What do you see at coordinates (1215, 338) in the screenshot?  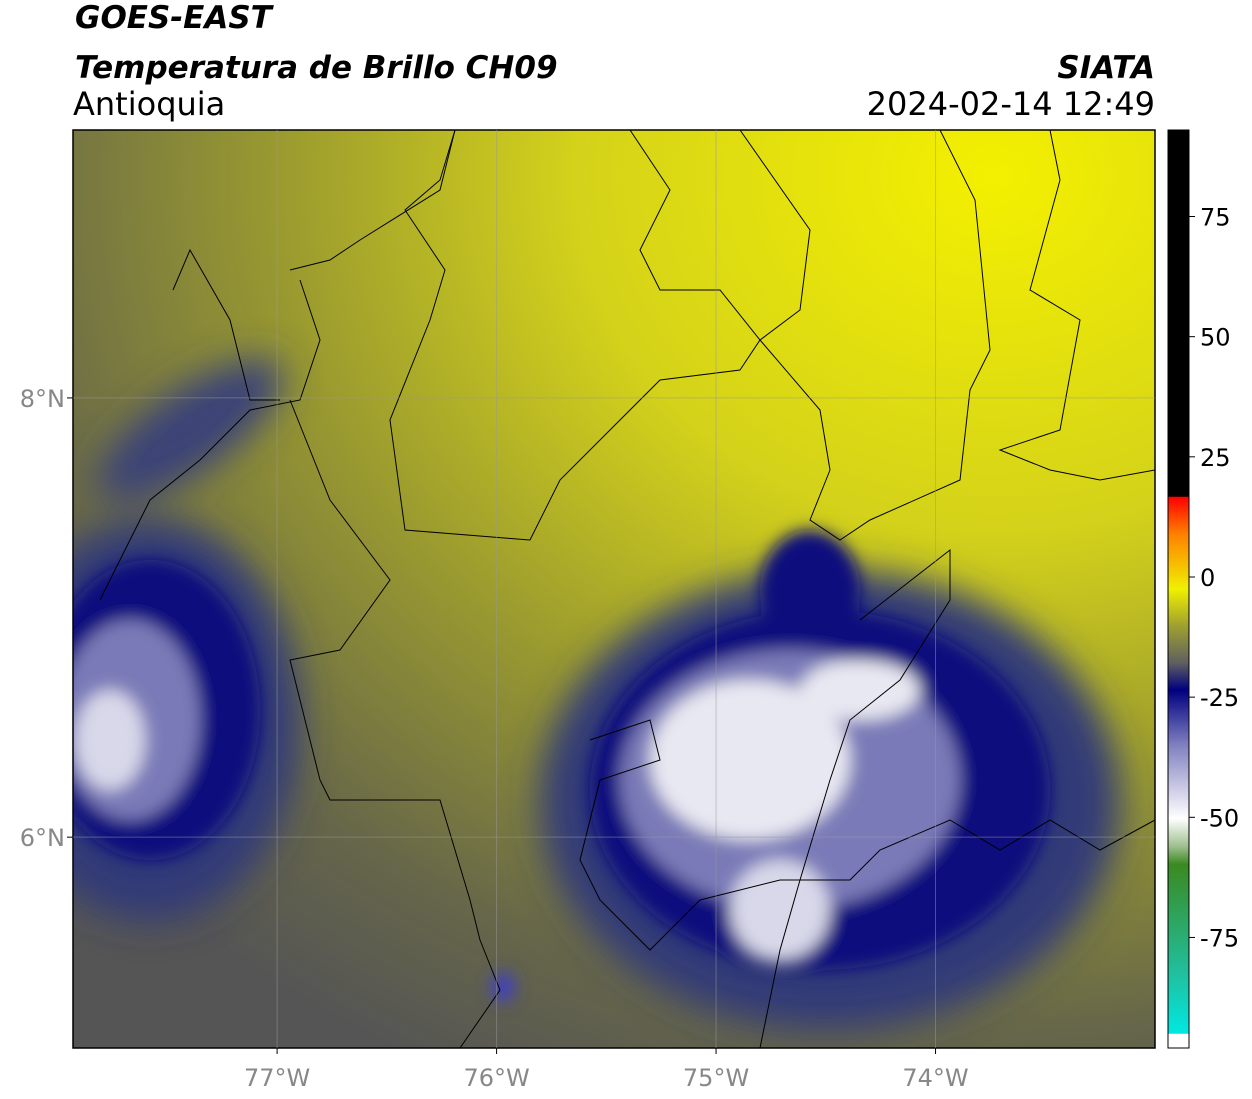 I see `colorbar-tick-label: 50` at bounding box center [1215, 338].